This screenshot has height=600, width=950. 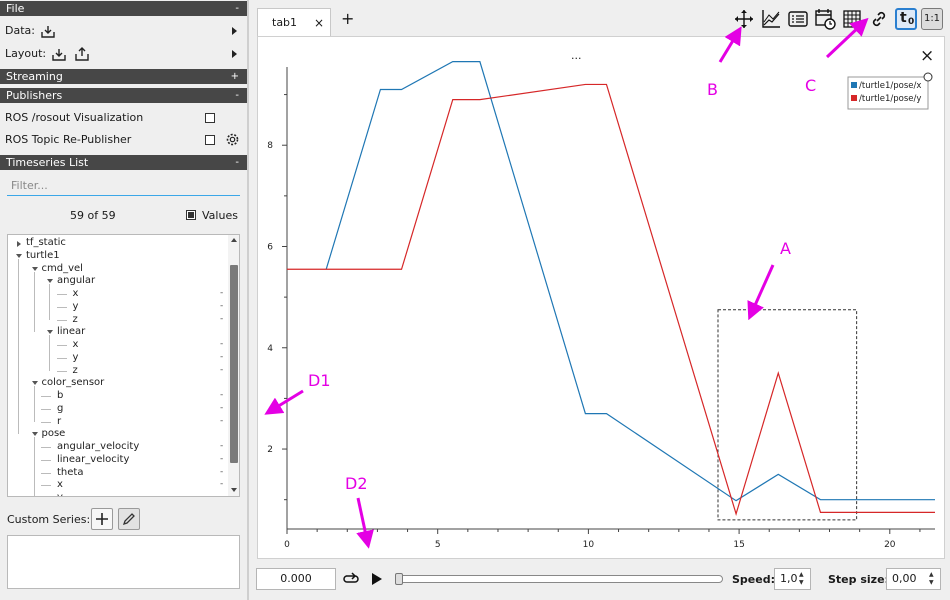 What do you see at coordinates (798, 19) in the screenshot?
I see `list-icon` at bounding box center [798, 19].